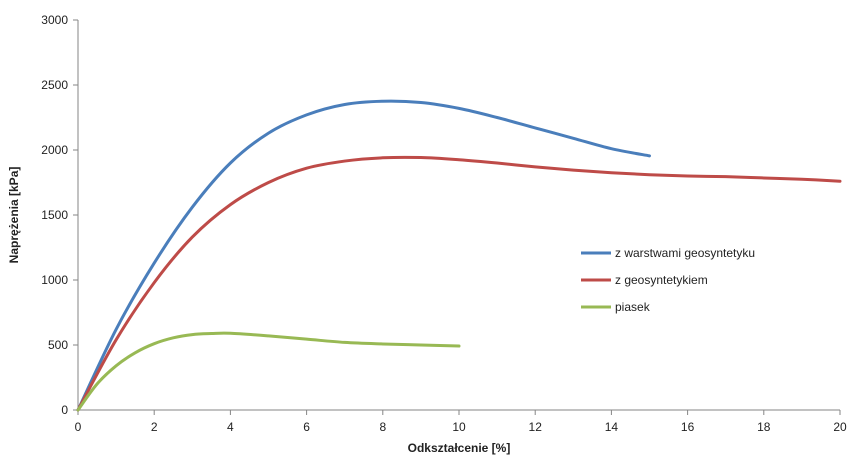 The width and height of the screenshot is (850, 459). I want to click on x-axis-title: Odkształcenie [%], so click(459, 448).